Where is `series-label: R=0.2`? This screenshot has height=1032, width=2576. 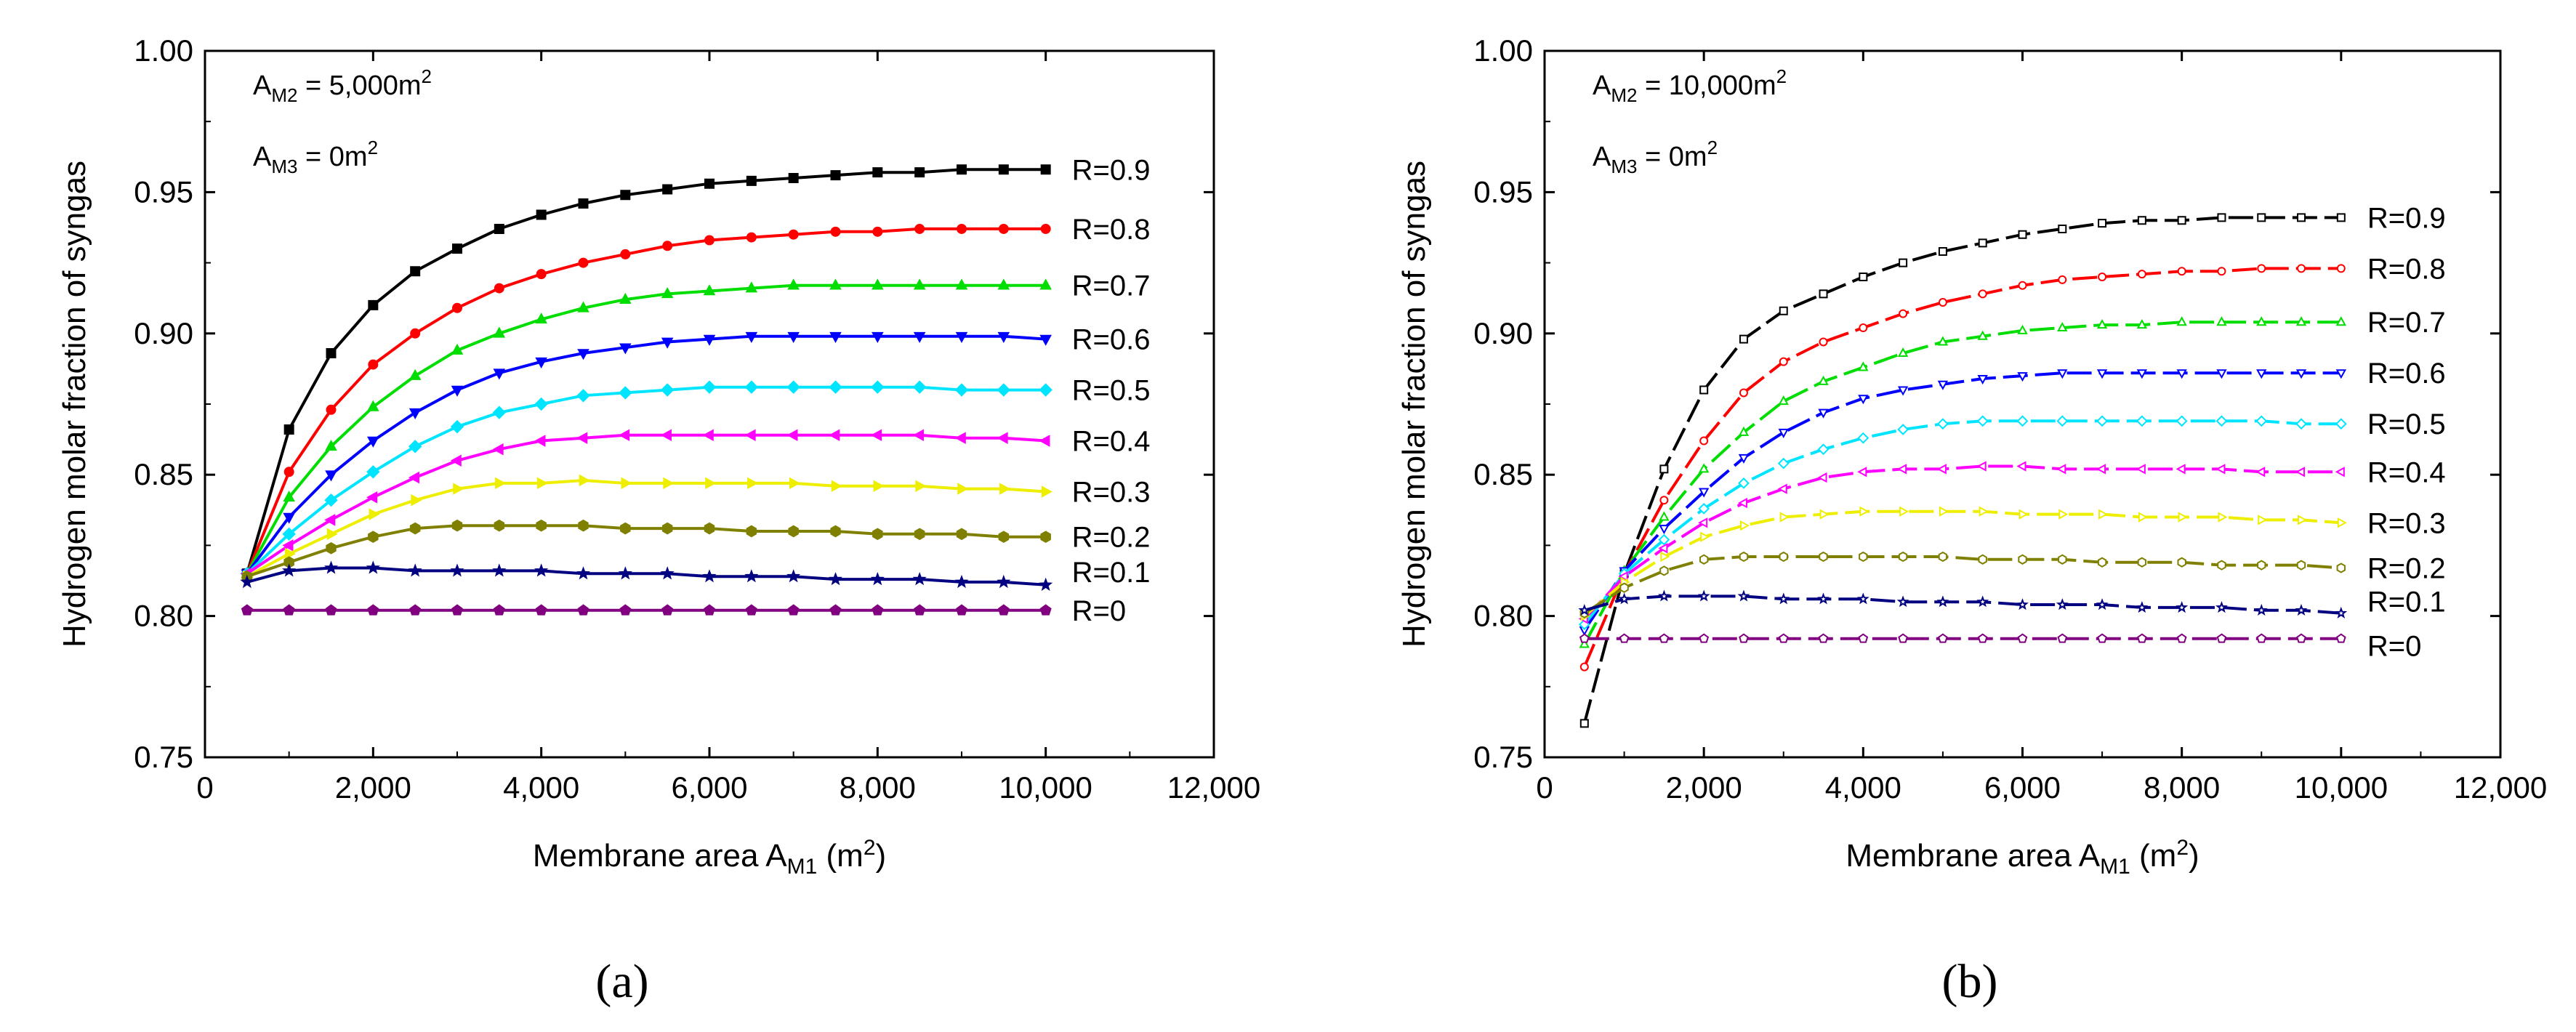 series-label: R=0.2 is located at coordinates (2406, 569).